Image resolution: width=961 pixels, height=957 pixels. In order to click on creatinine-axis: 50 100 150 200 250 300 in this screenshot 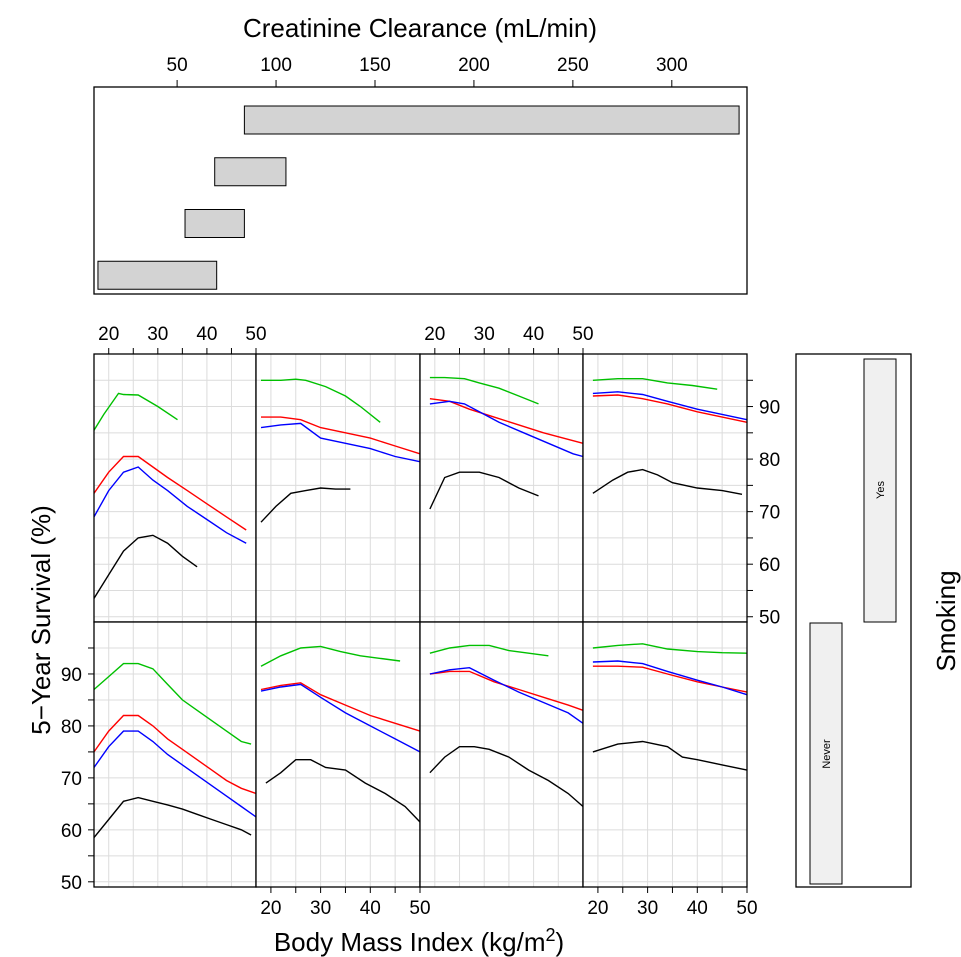, I will do `click(427, 71)`.